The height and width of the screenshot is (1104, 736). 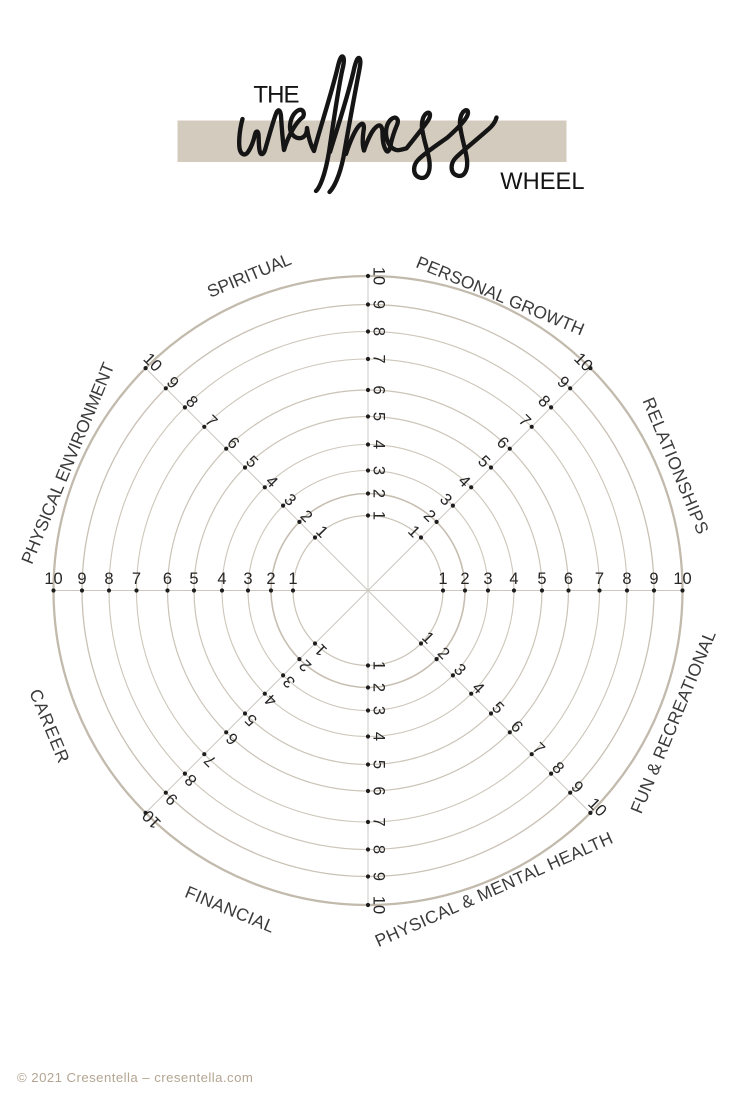 What do you see at coordinates (542, 182) in the screenshot?
I see `svg-text: WHEEL` at bounding box center [542, 182].